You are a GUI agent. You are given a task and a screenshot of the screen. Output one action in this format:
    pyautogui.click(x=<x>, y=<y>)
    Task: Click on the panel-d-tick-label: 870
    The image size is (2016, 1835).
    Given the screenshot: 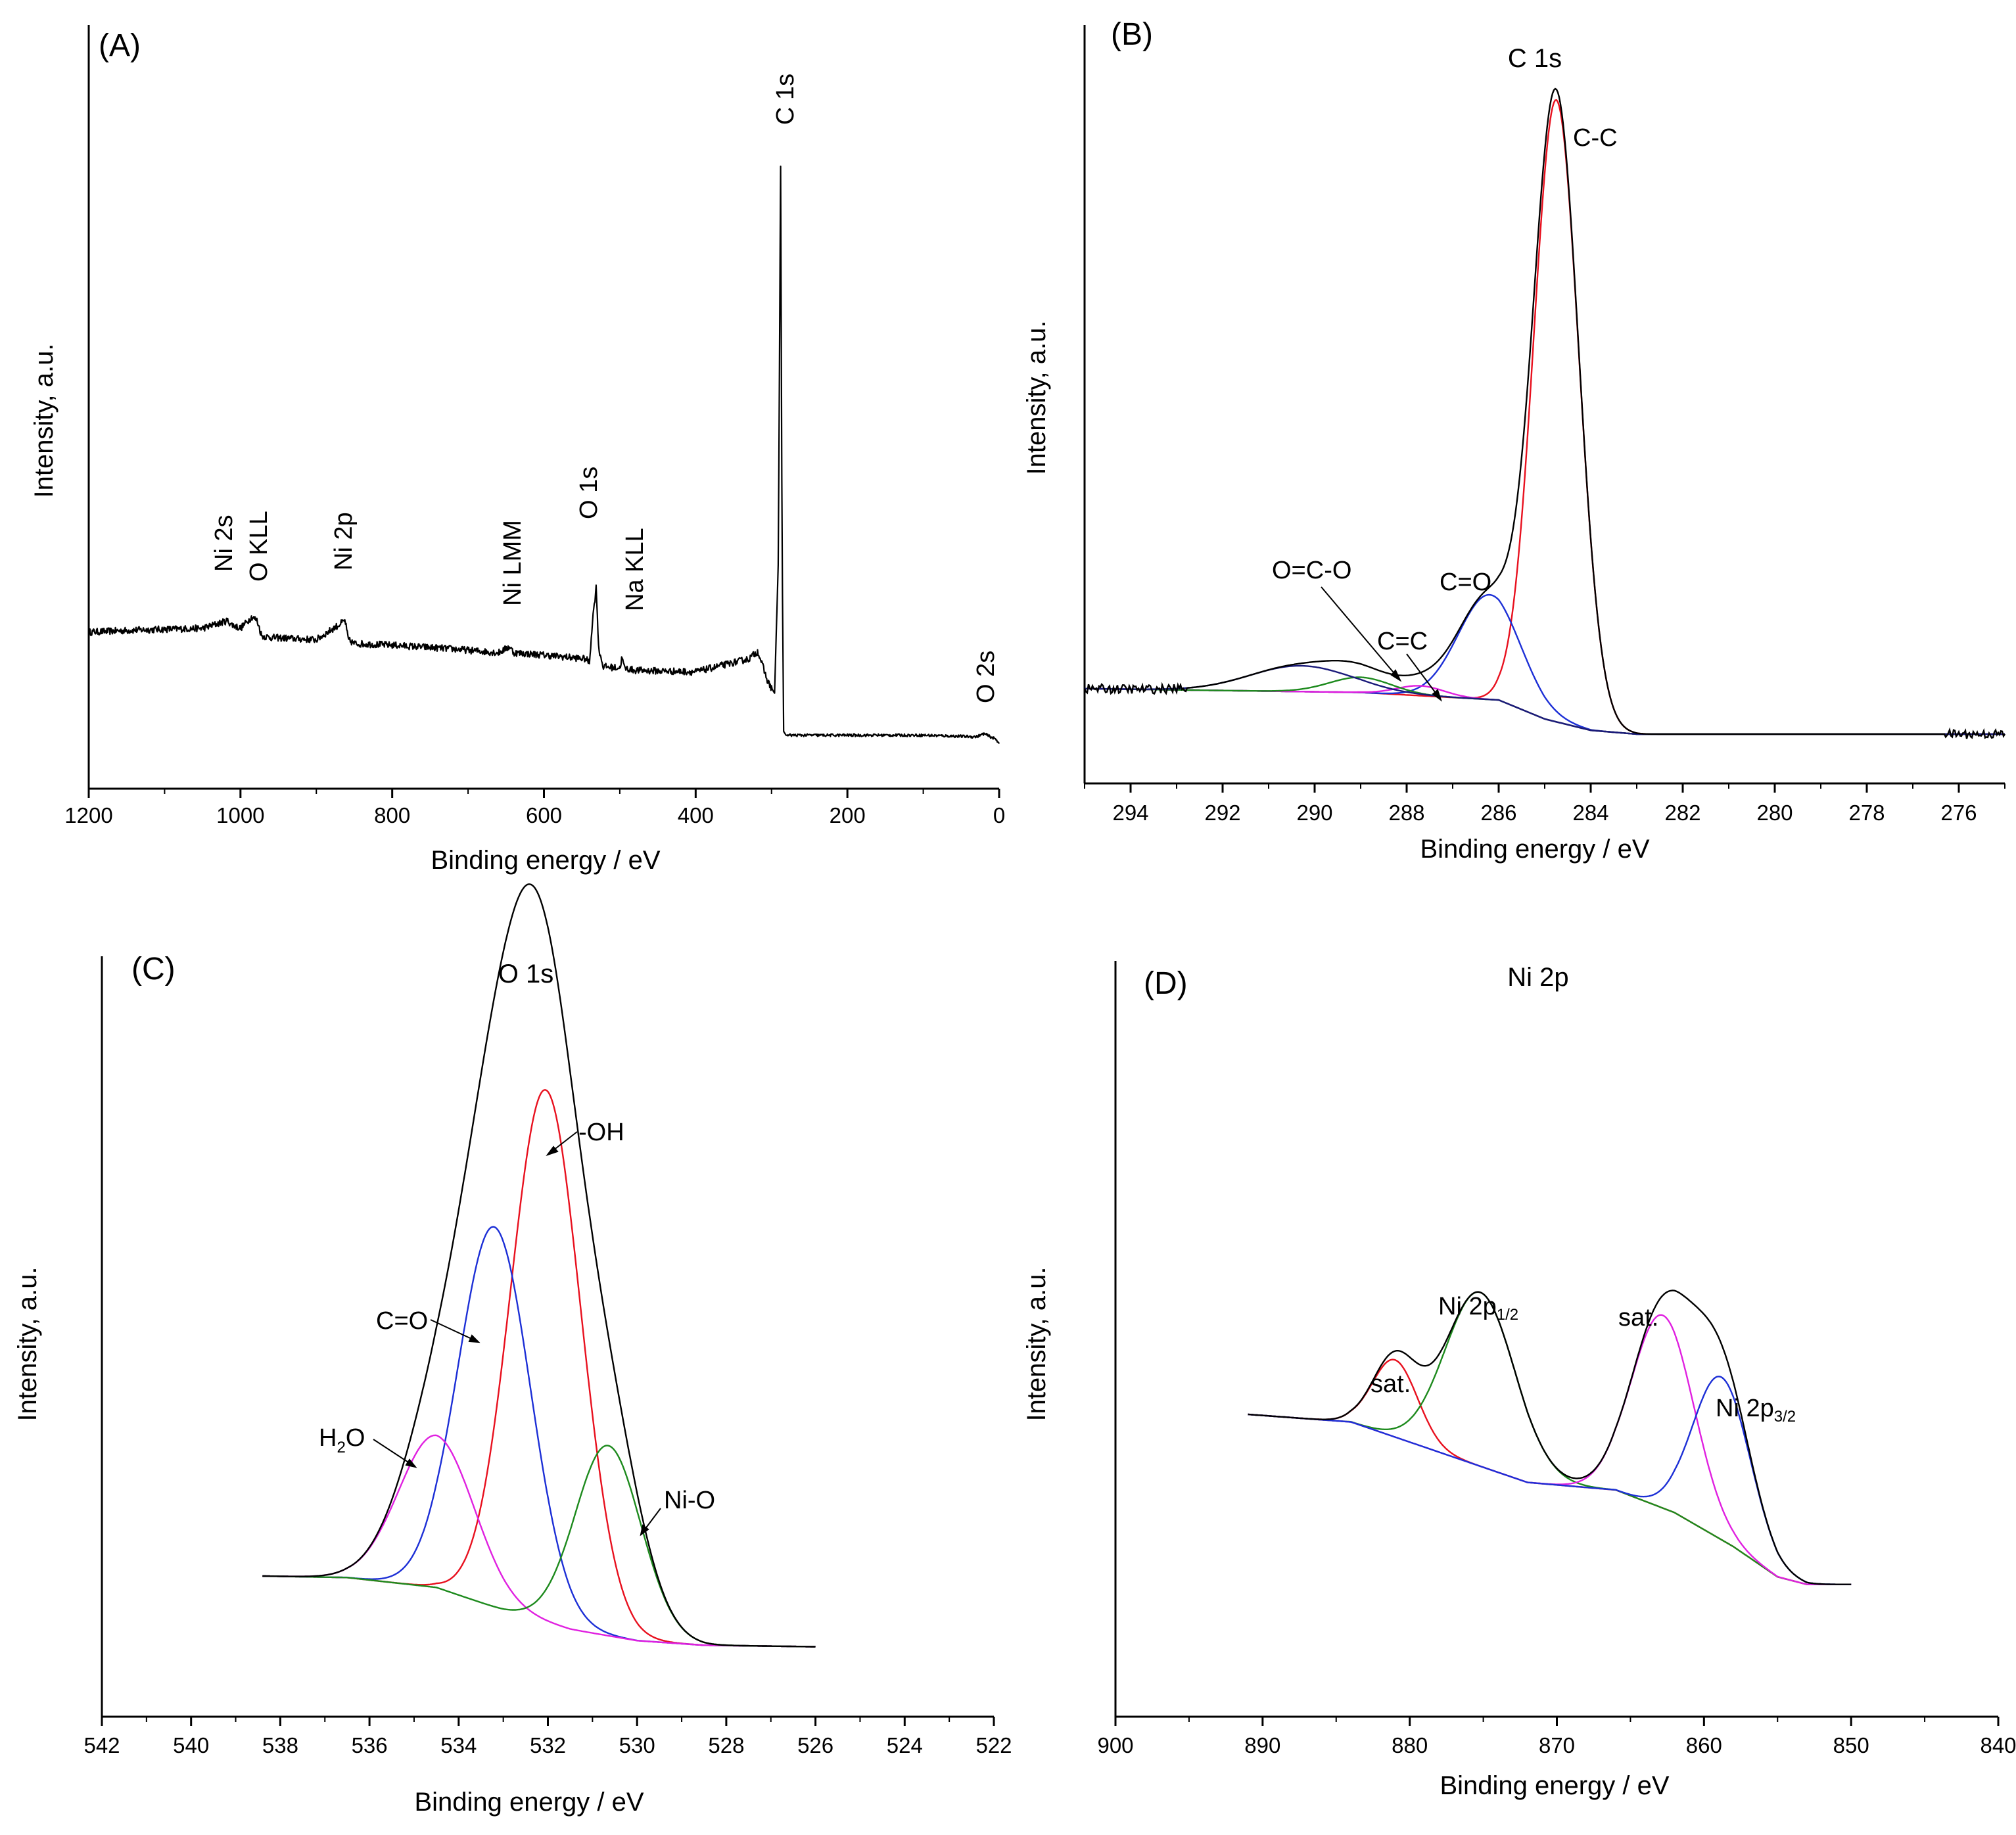 What is the action you would take?
    pyautogui.click(x=1557, y=1745)
    